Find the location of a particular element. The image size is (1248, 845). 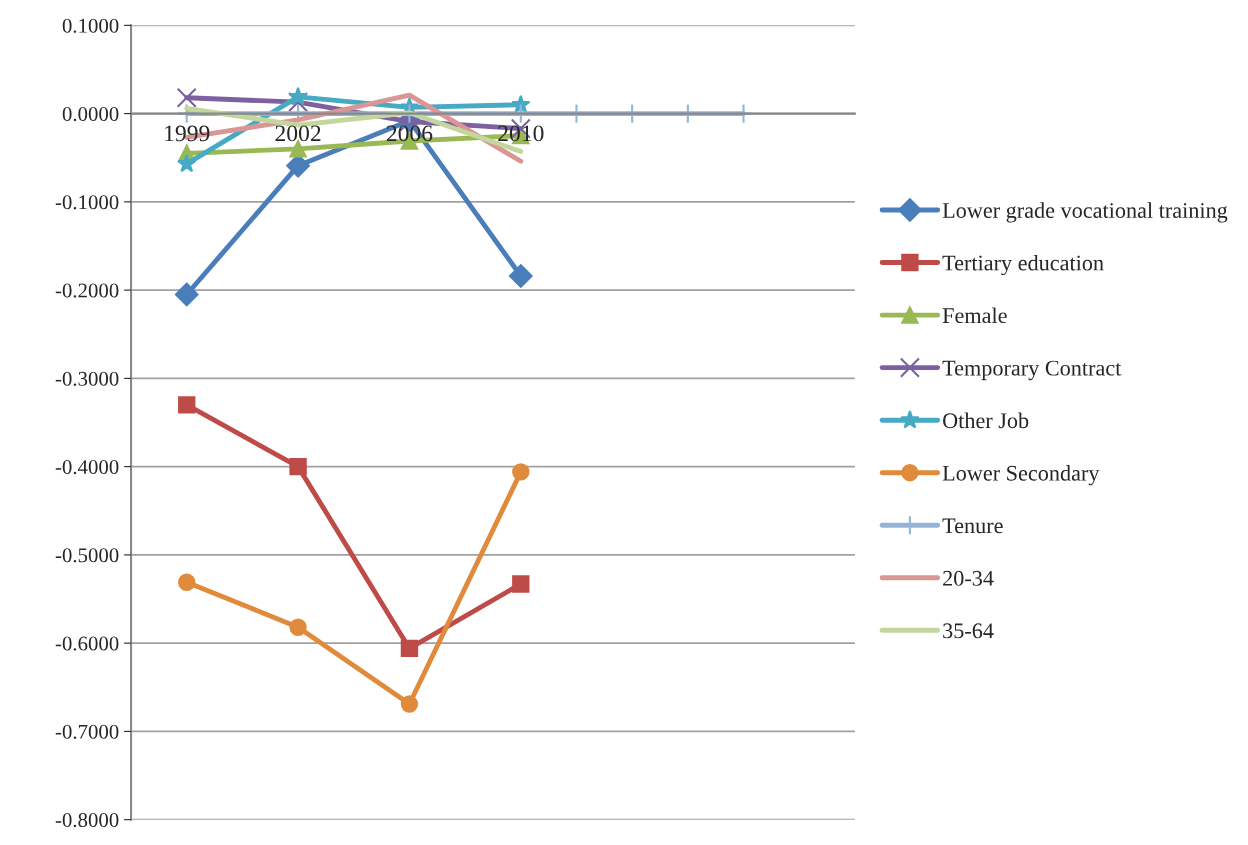

y-tick-label: -0.4000 is located at coordinates (87, 467).